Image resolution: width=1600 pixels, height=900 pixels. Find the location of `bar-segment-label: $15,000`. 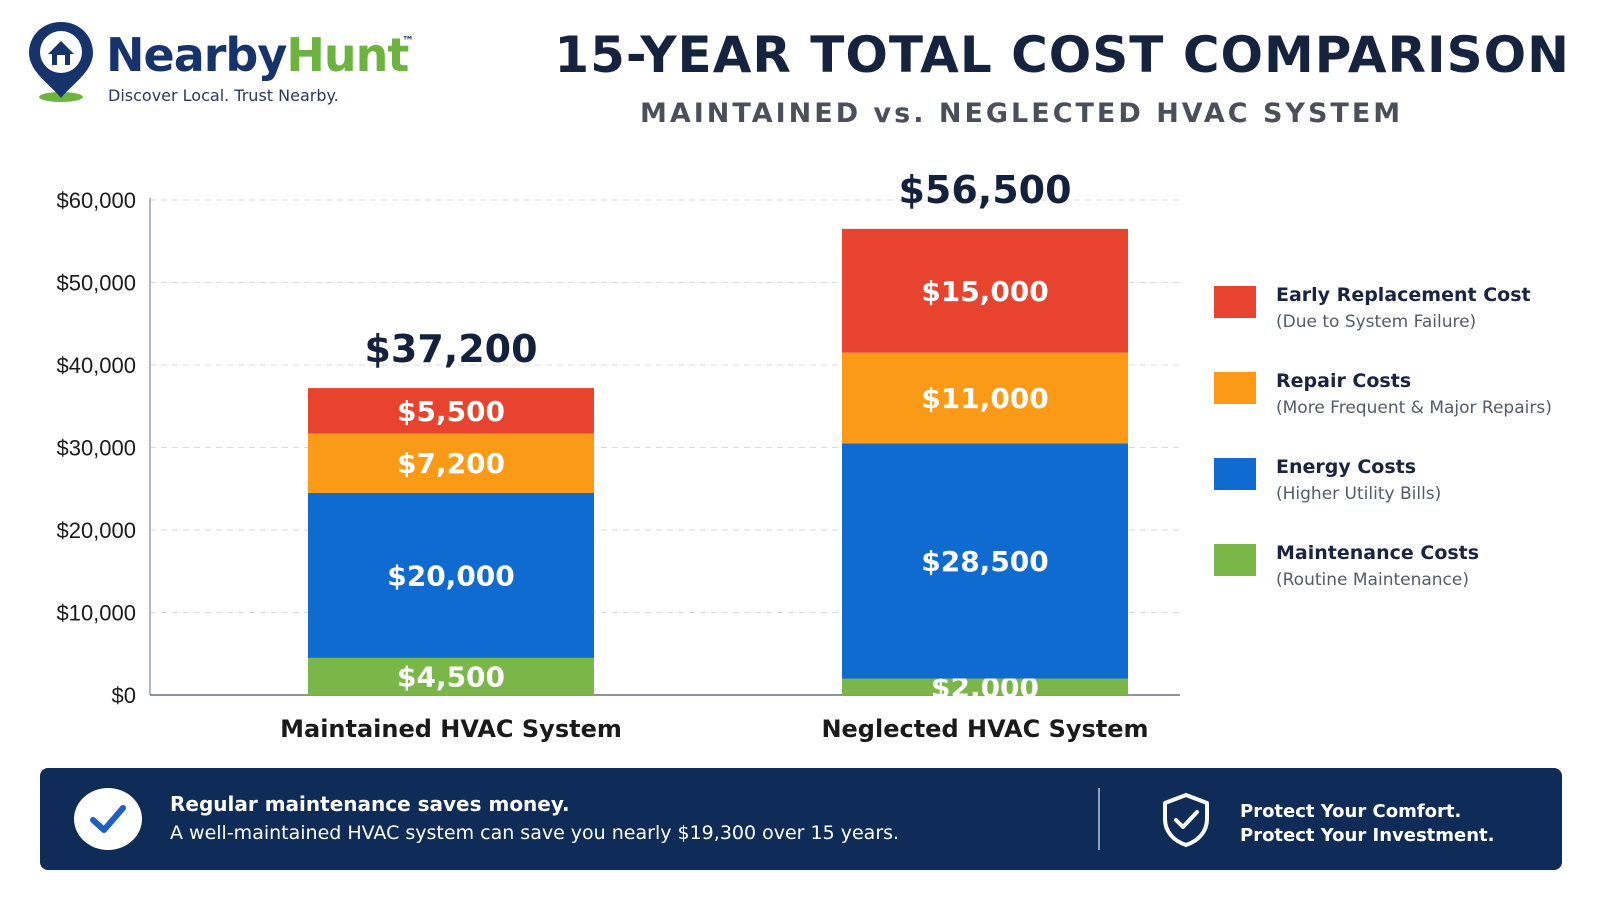

bar-segment-label: $15,000 is located at coordinates (985, 291).